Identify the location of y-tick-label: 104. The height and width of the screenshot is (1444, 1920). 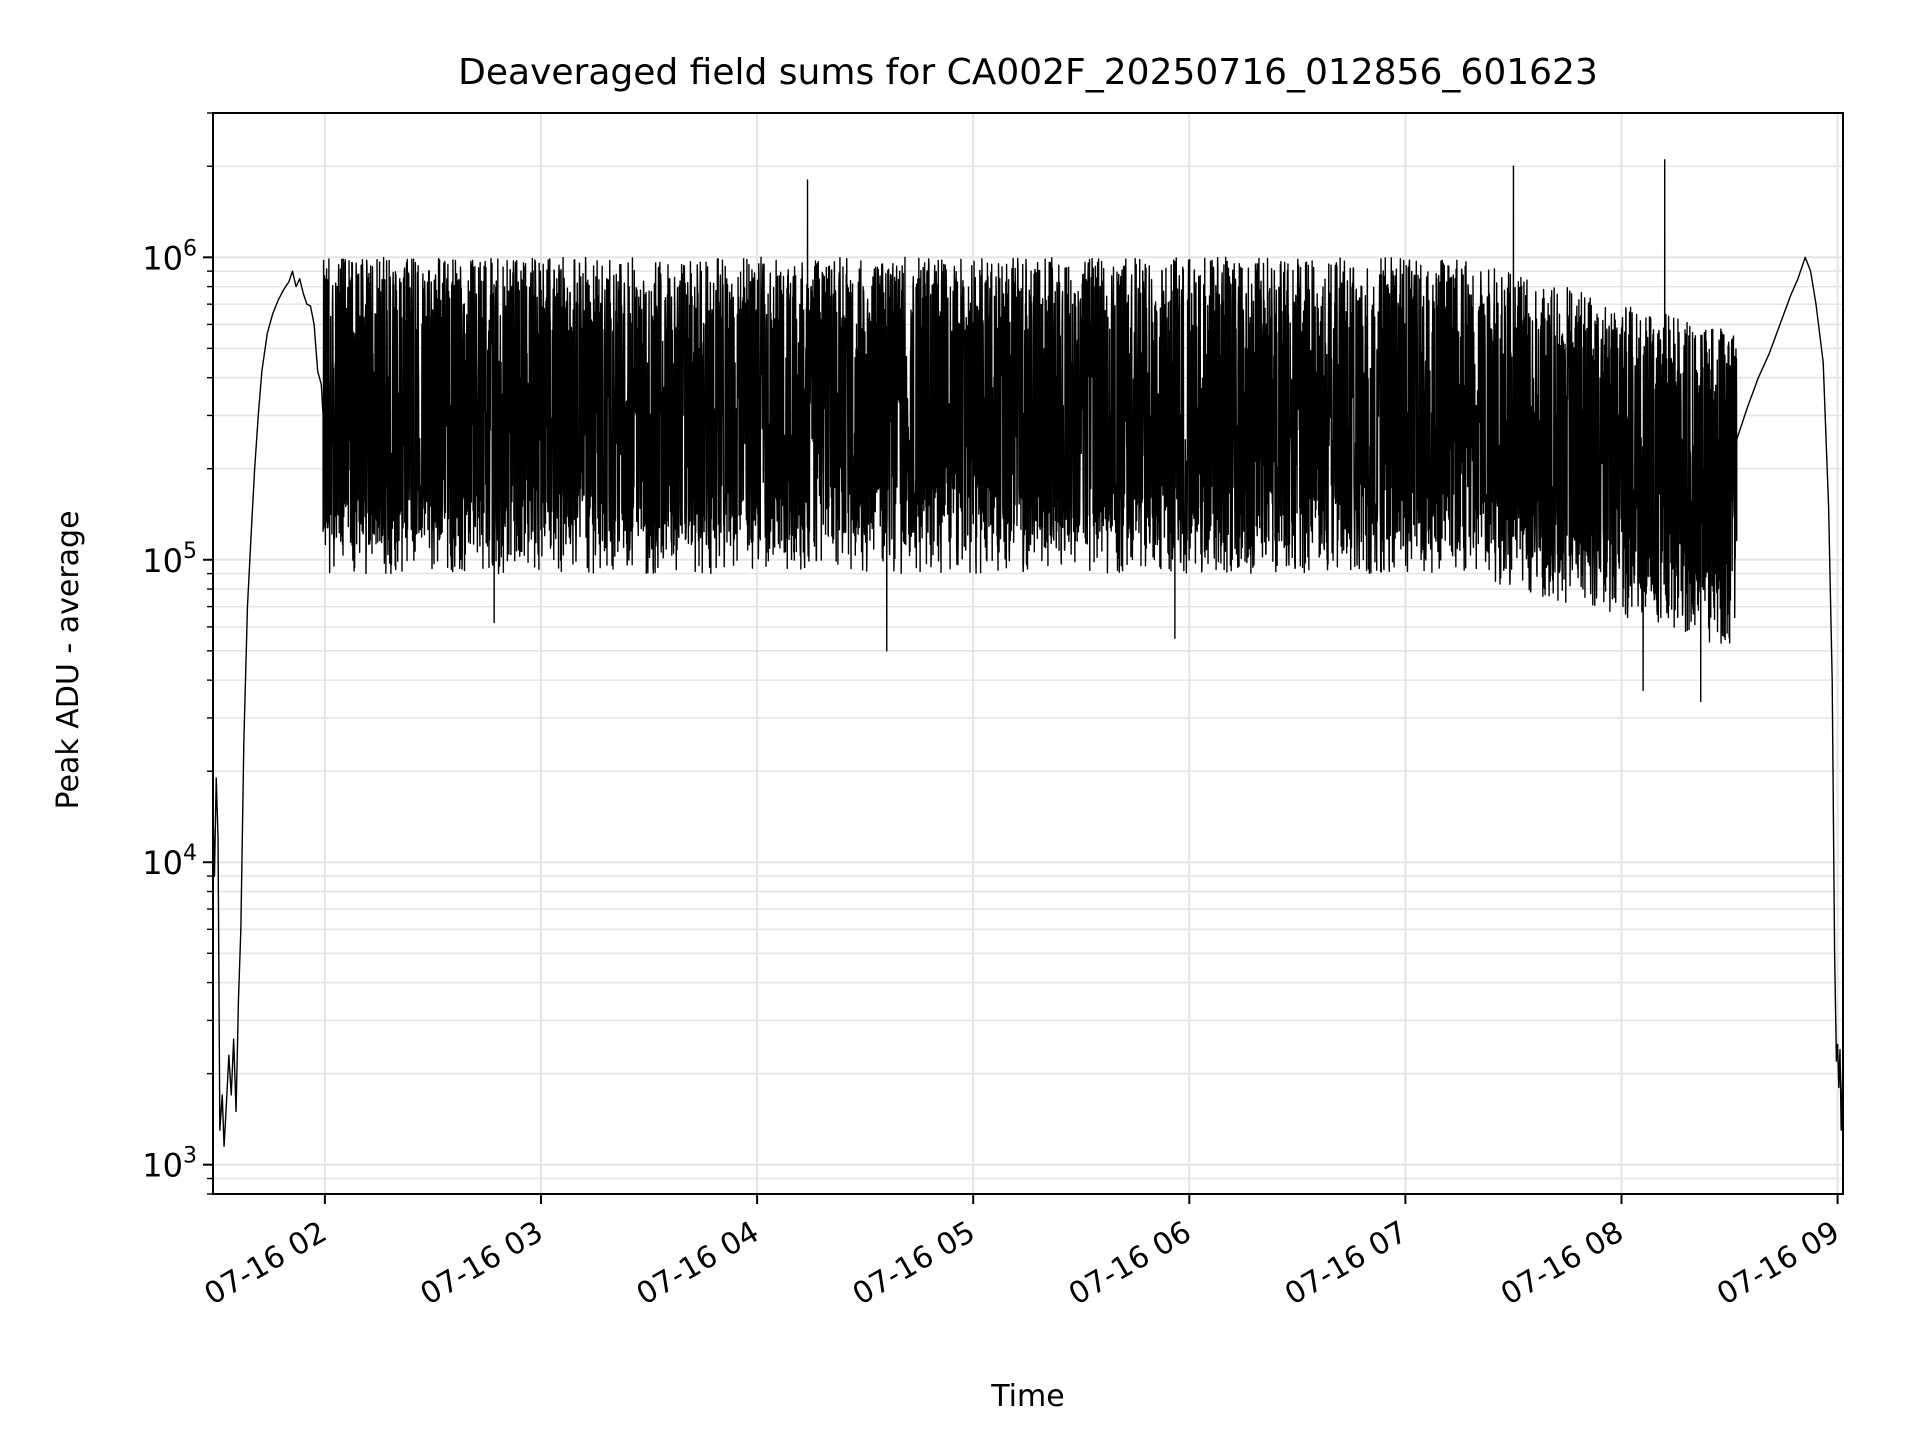
(169, 861).